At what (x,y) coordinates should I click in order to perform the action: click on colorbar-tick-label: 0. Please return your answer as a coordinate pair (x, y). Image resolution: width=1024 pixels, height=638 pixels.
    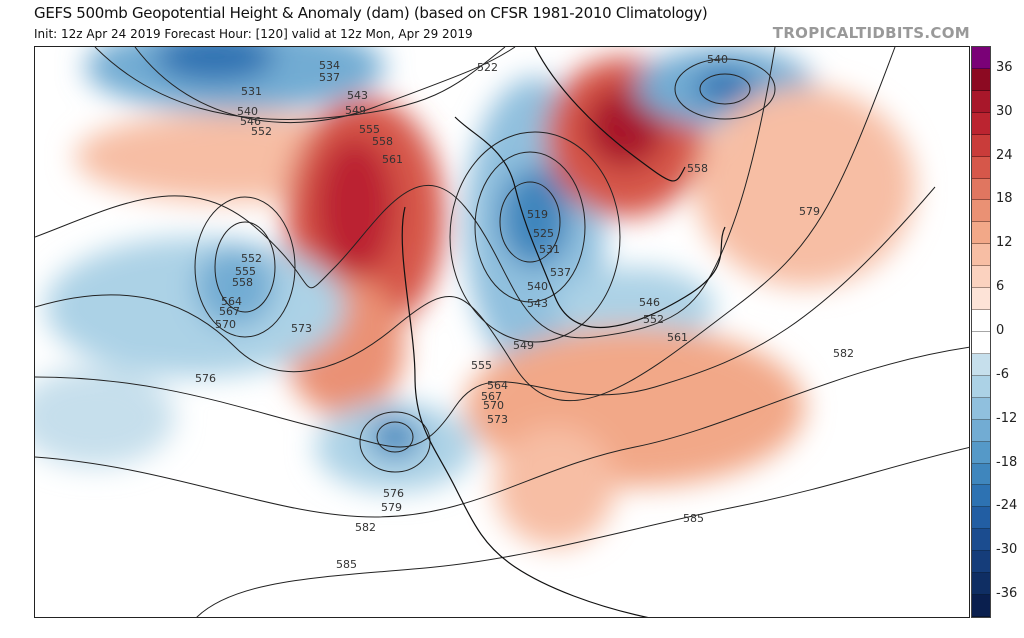
    Looking at the image, I should click on (1000, 330).